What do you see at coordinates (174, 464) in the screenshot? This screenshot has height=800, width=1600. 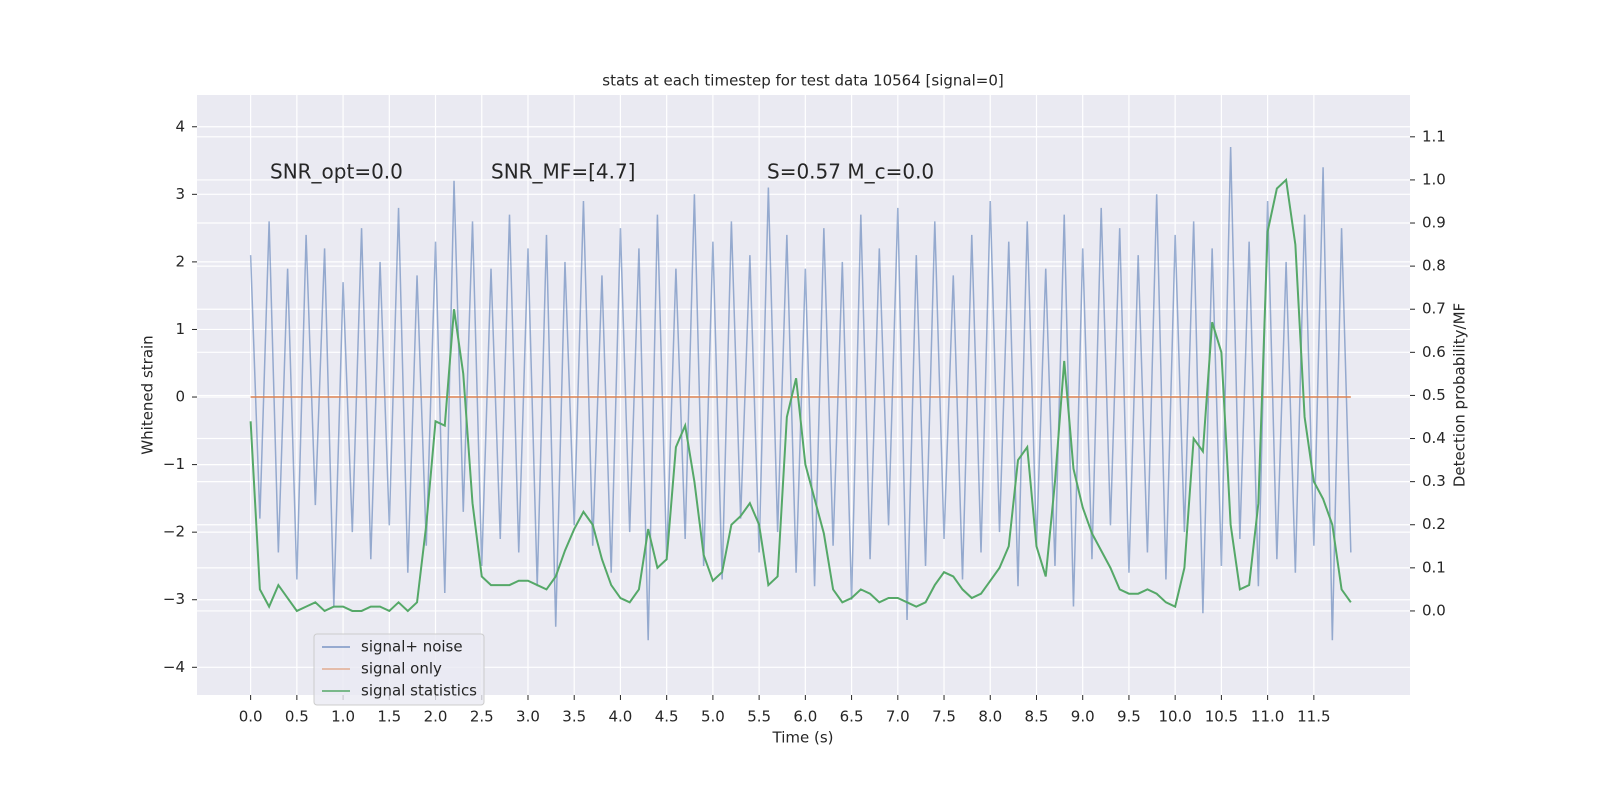 I see `y-tick-label: −1` at bounding box center [174, 464].